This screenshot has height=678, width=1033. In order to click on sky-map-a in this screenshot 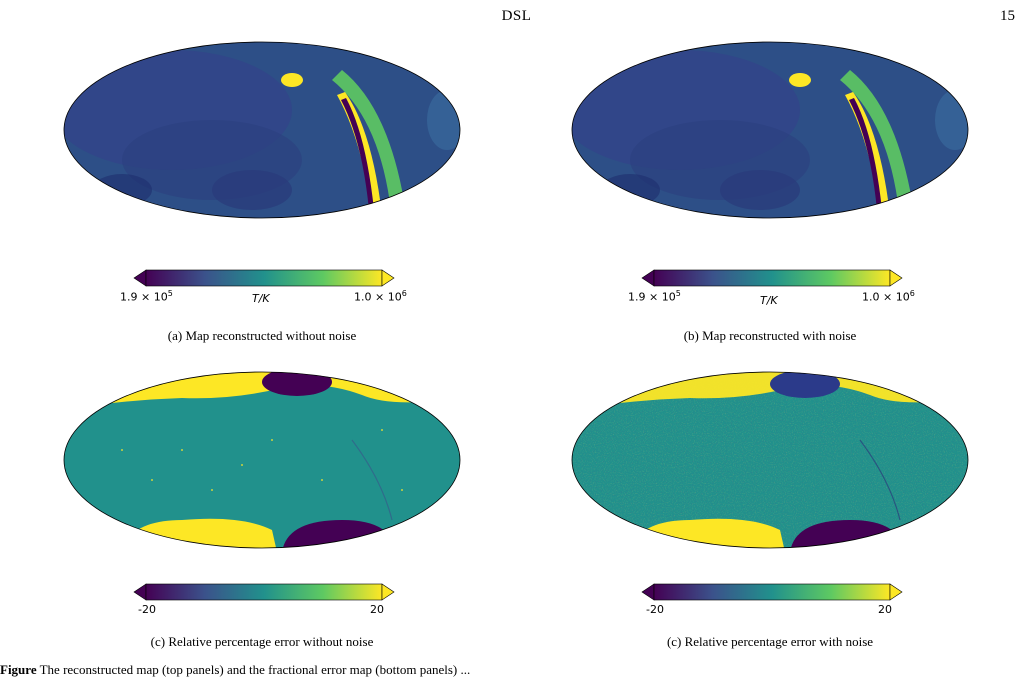, I will do `click(262, 130)`.